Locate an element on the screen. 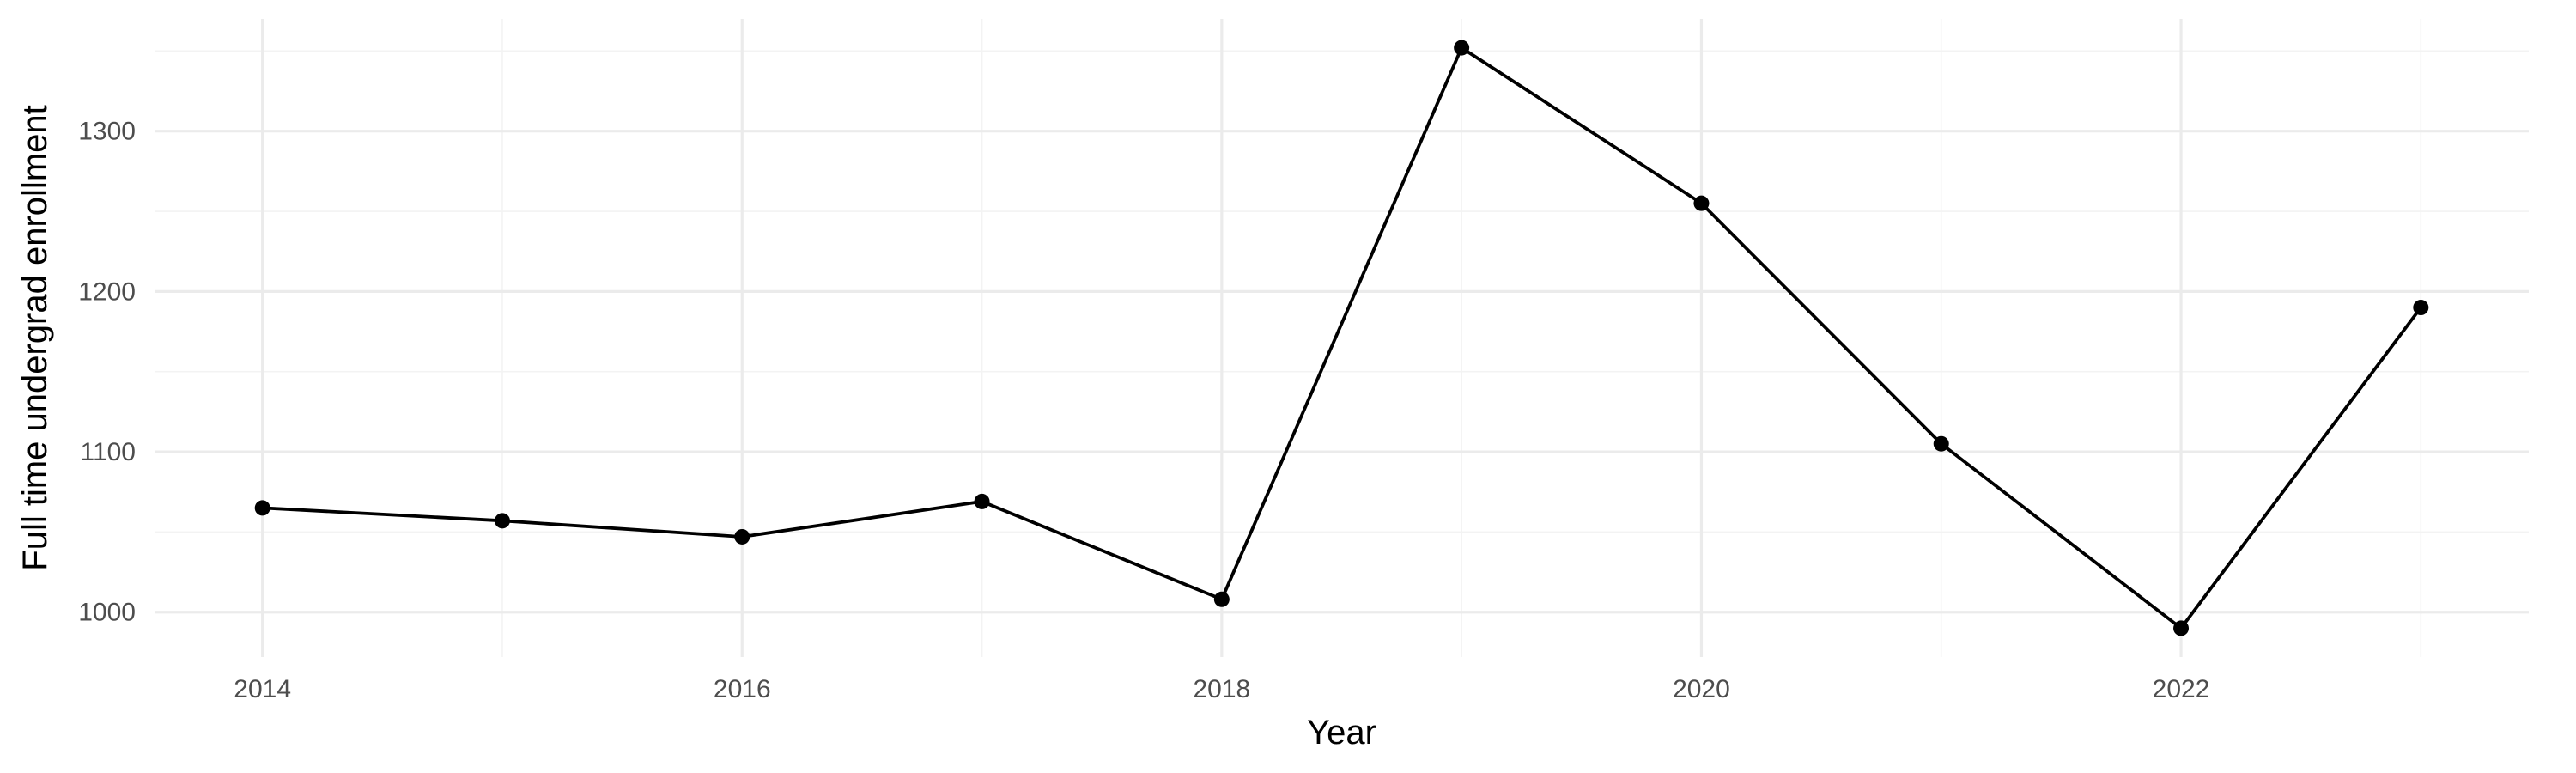 Image resolution: width=2576 pixels, height=773 pixels. y-tick-label: 1200 is located at coordinates (107, 291).